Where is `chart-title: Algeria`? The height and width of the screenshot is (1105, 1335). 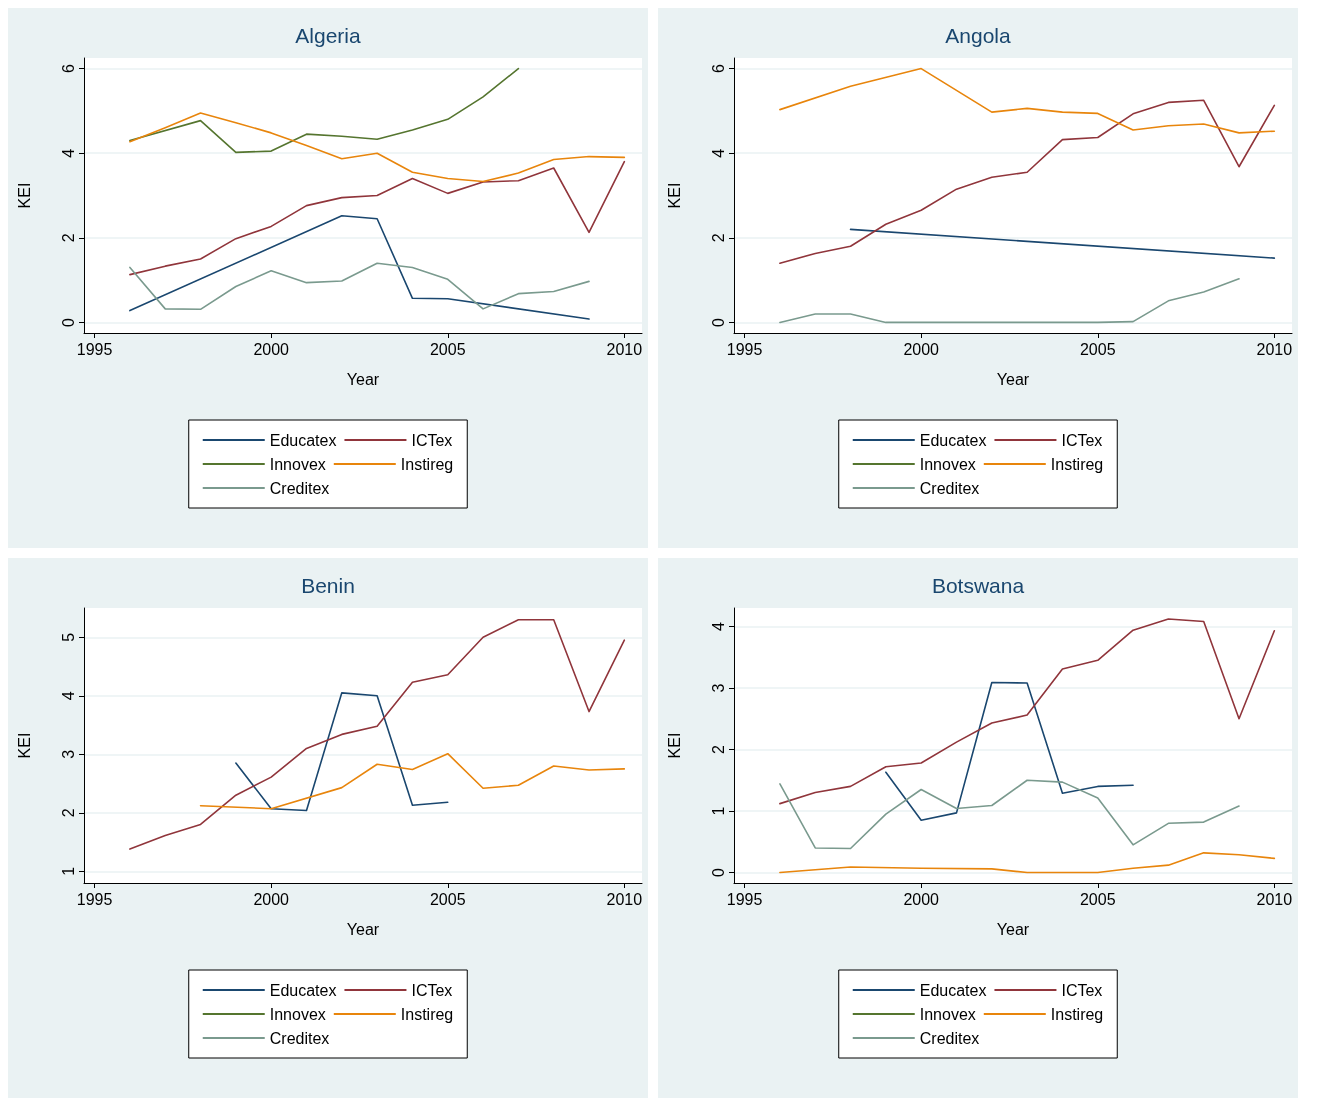 chart-title: Algeria is located at coordinates (328, 35).